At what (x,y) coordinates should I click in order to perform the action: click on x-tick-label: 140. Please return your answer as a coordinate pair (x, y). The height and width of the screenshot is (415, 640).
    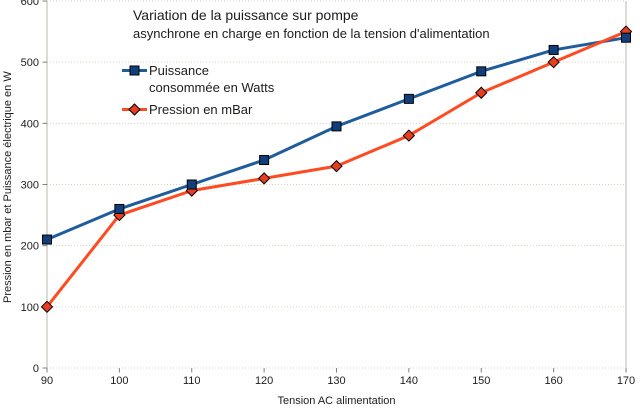
    Looking at the image, I should click on (409, 381).